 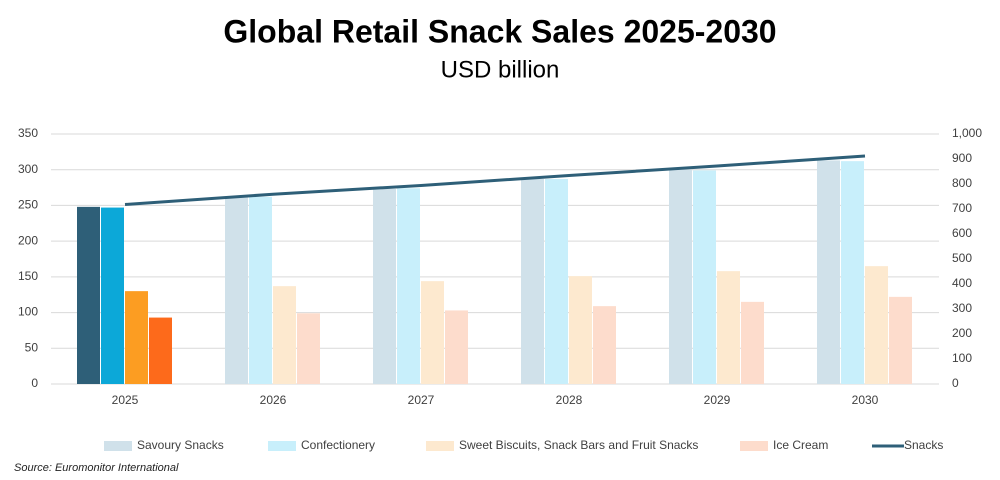 I want to click on line, so click(x=495, y=180).